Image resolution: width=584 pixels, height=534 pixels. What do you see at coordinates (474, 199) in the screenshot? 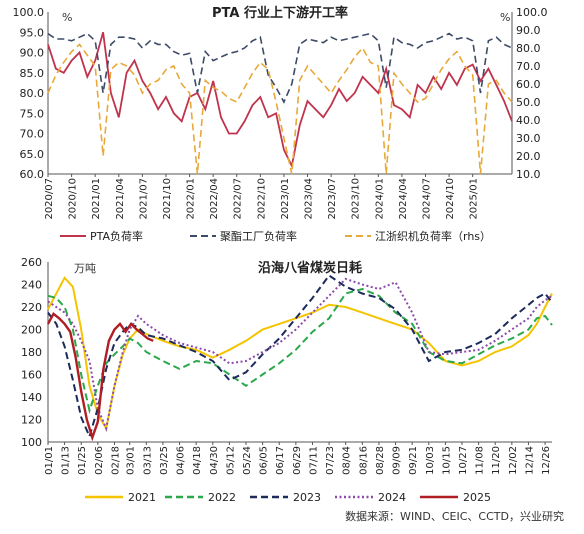
I see `top-x-tick-label: 2025/01` at bounding box center [474, 199].